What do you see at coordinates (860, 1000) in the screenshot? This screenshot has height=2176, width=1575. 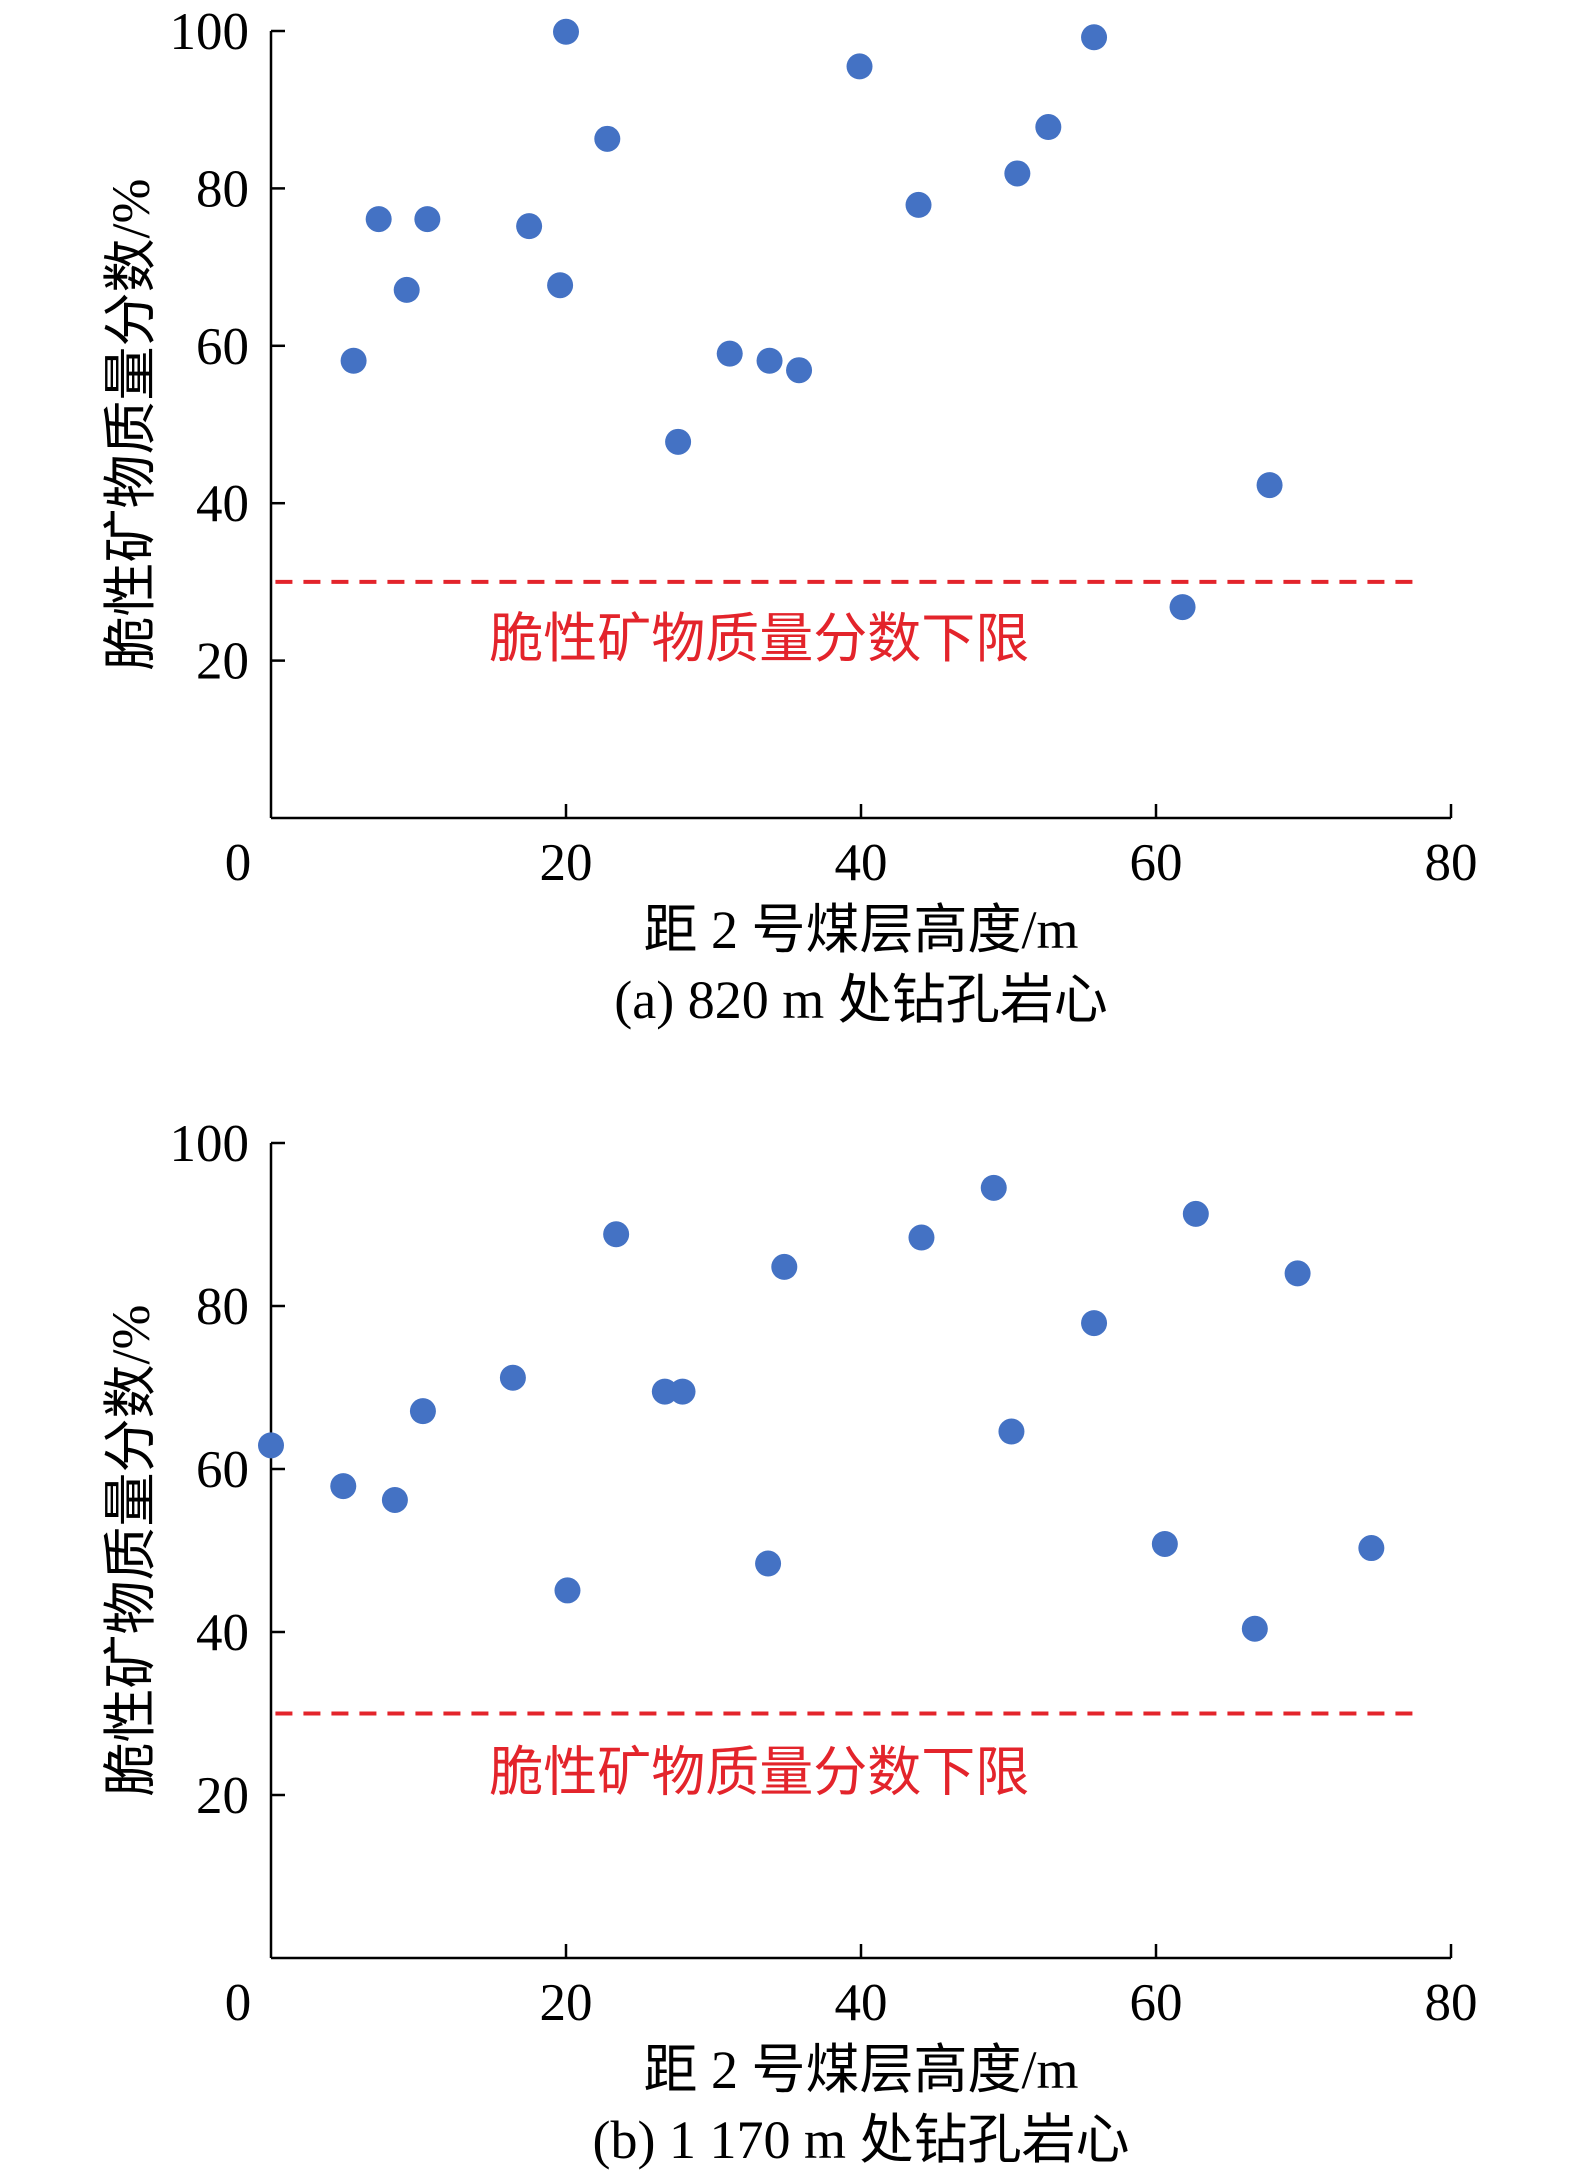 I see `chart-caption: (a) 820 m 处钻孔岩心` at bounding box center [860, 1000].